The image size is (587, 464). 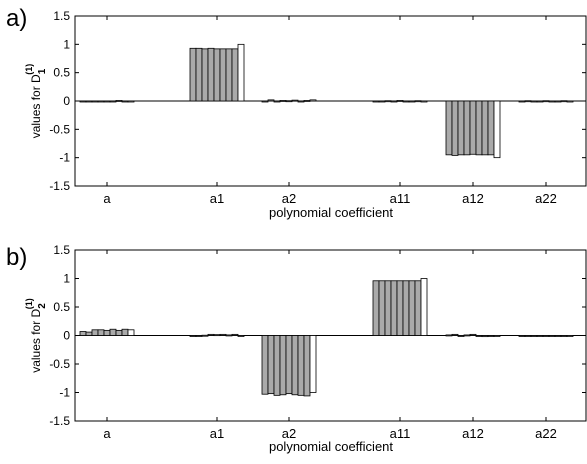 I want to click on x-axis-label: polynomial coefficient, so click(x=331, y=446).